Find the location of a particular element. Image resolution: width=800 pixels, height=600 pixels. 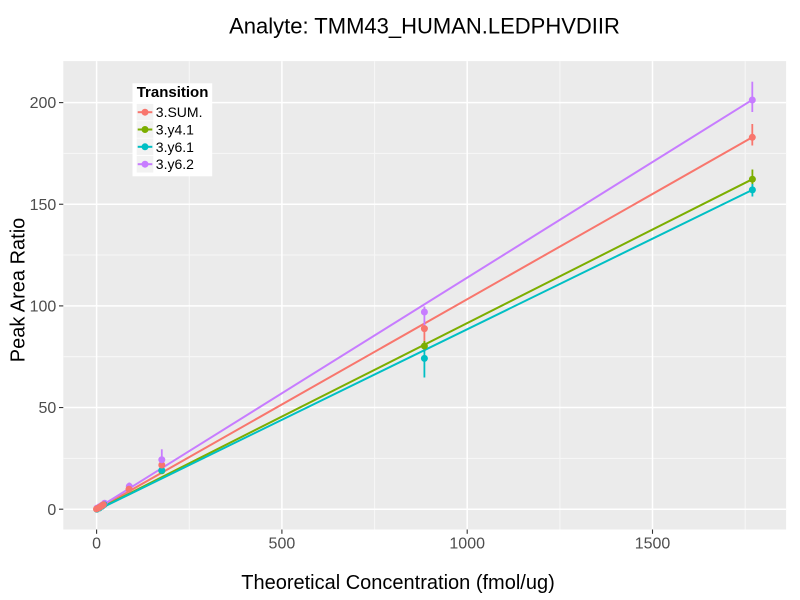

svg-text: Transition is located at coordinates (173, 92).